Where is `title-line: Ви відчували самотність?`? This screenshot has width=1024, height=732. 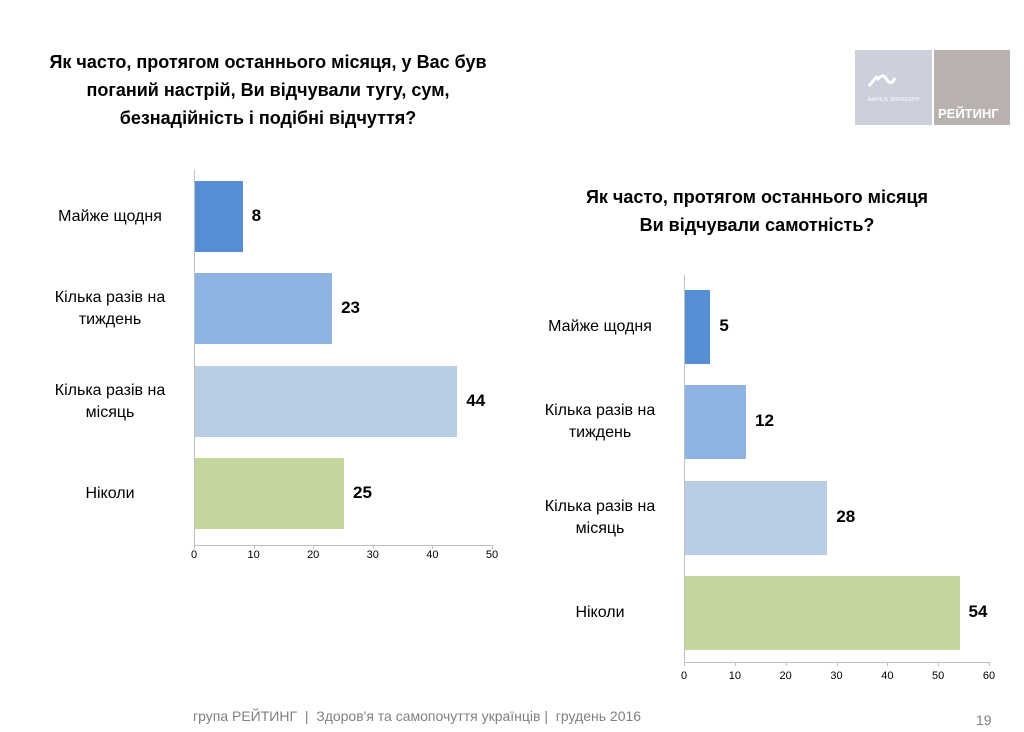 title-line: Ви відчували самотність? is located at coordinates (757, 225).